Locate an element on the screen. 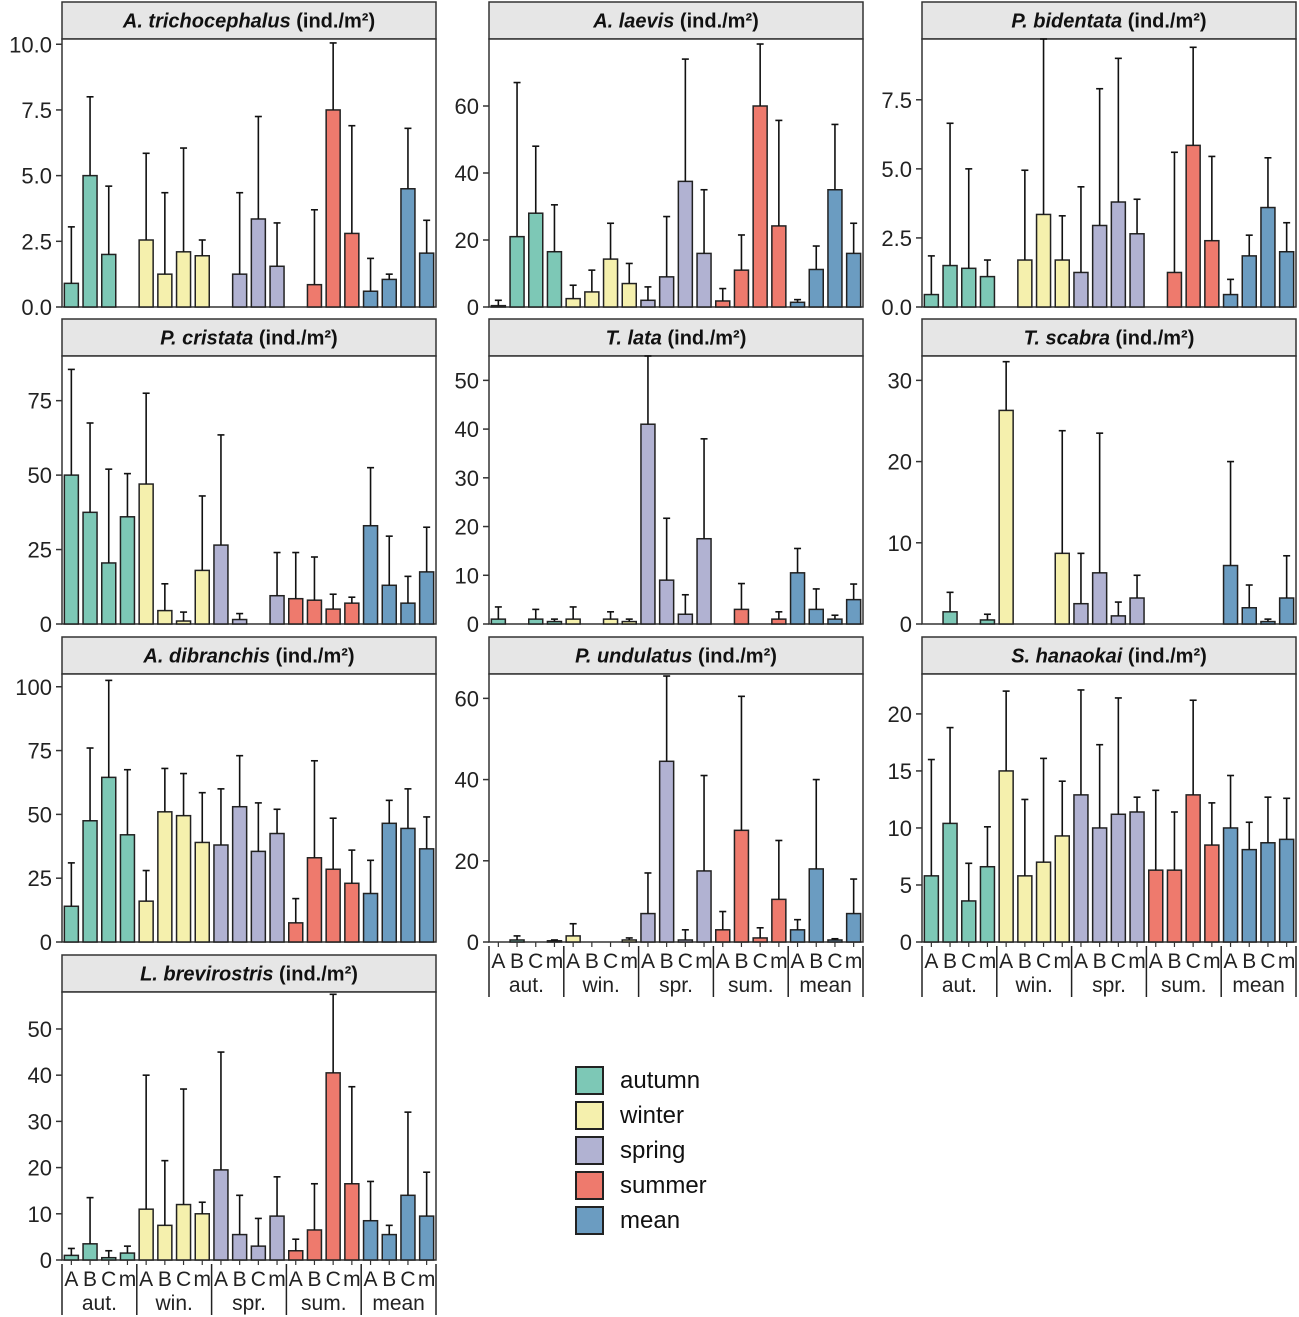  bar-summer-B is located at coordinates (741, 886).